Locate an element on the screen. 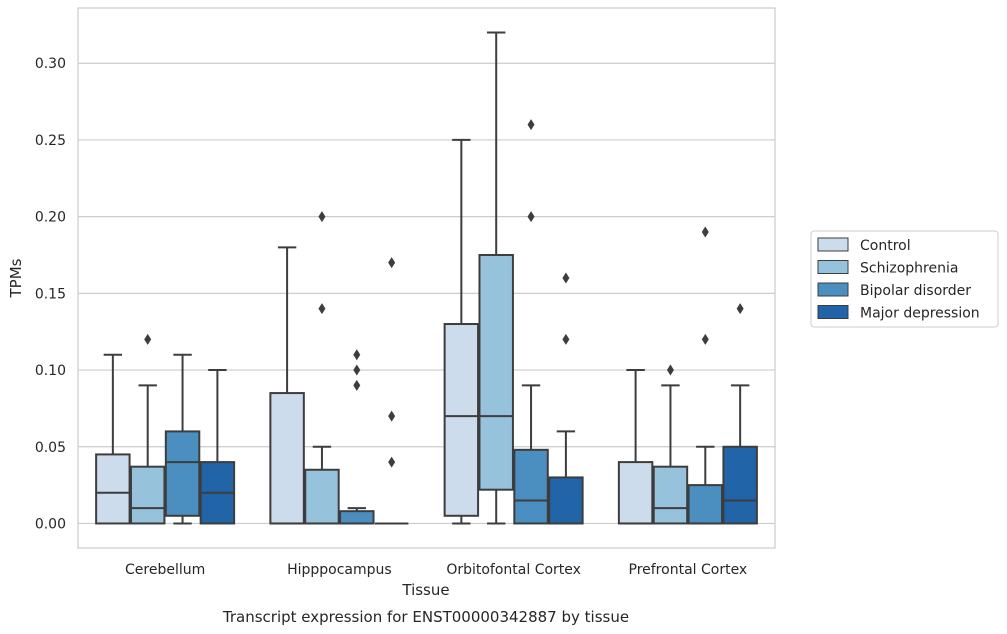 The height and width of the screenshot is (634, 1007). y-tick-label: 0.00 is located at coordinates (50, 524).